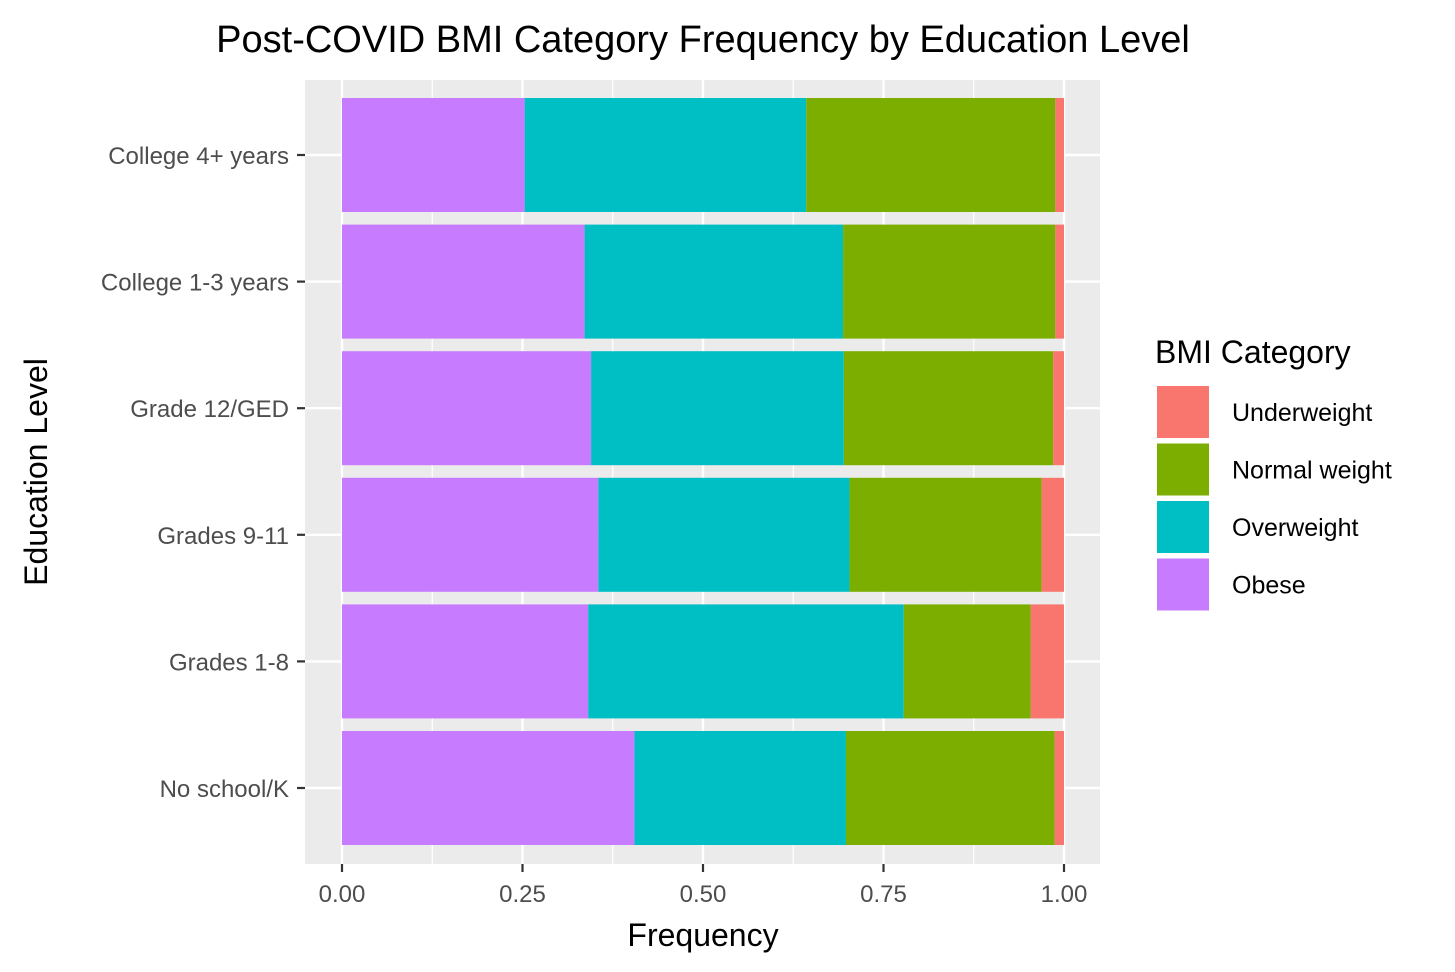  I want to click on y-tick-label: College 4+ years, so click(198, 156).